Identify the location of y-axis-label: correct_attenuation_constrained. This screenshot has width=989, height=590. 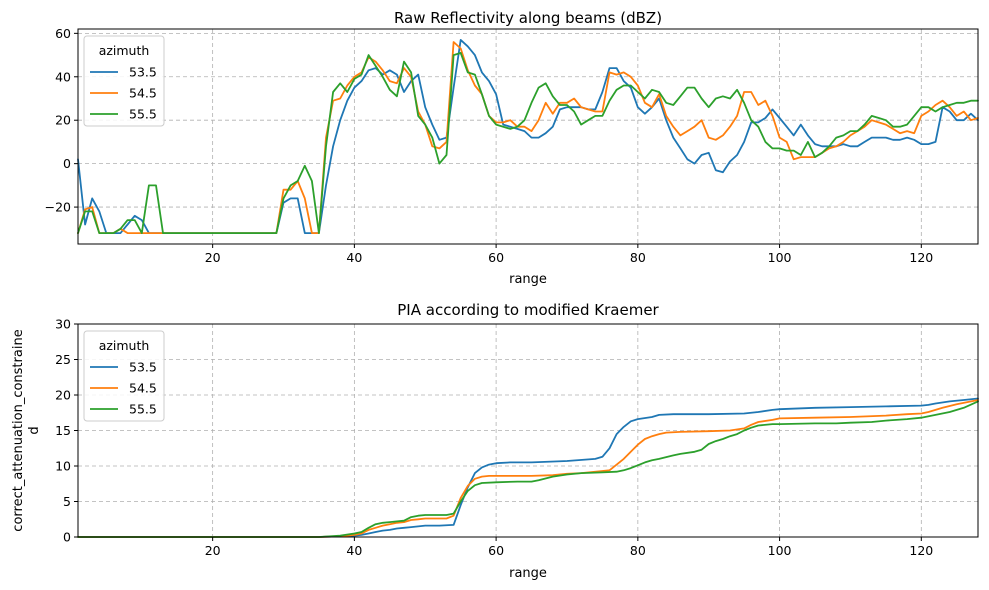
(26, 430).